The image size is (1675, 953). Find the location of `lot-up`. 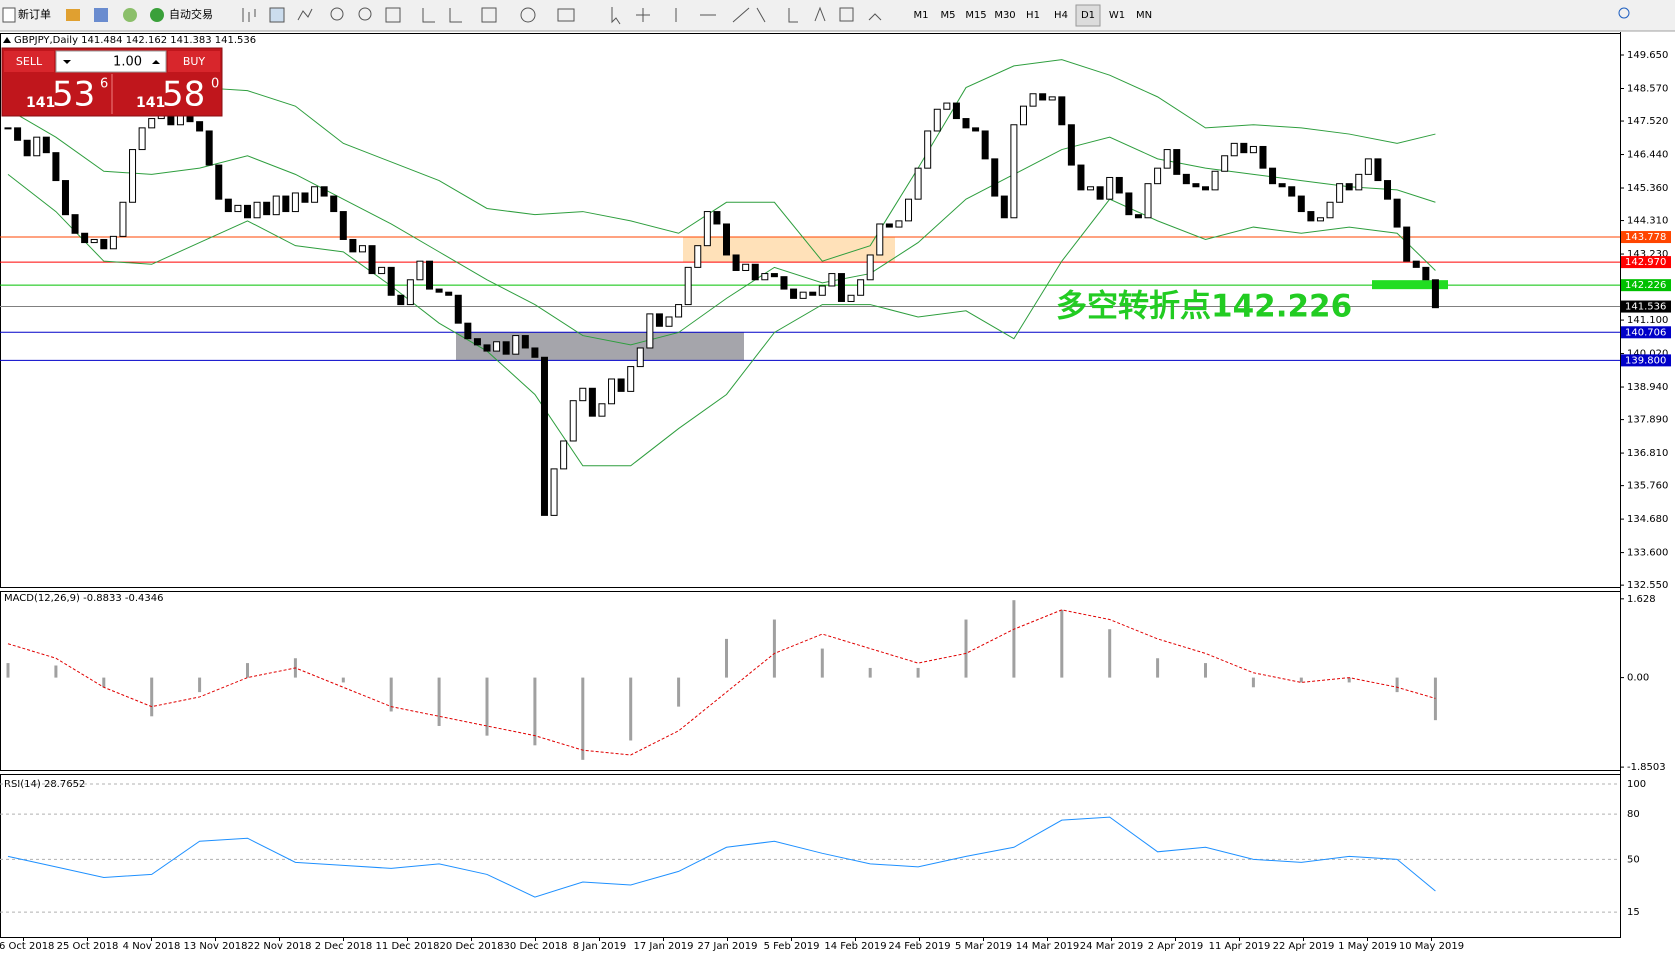

lot-up is located at coordinates (156, 62).